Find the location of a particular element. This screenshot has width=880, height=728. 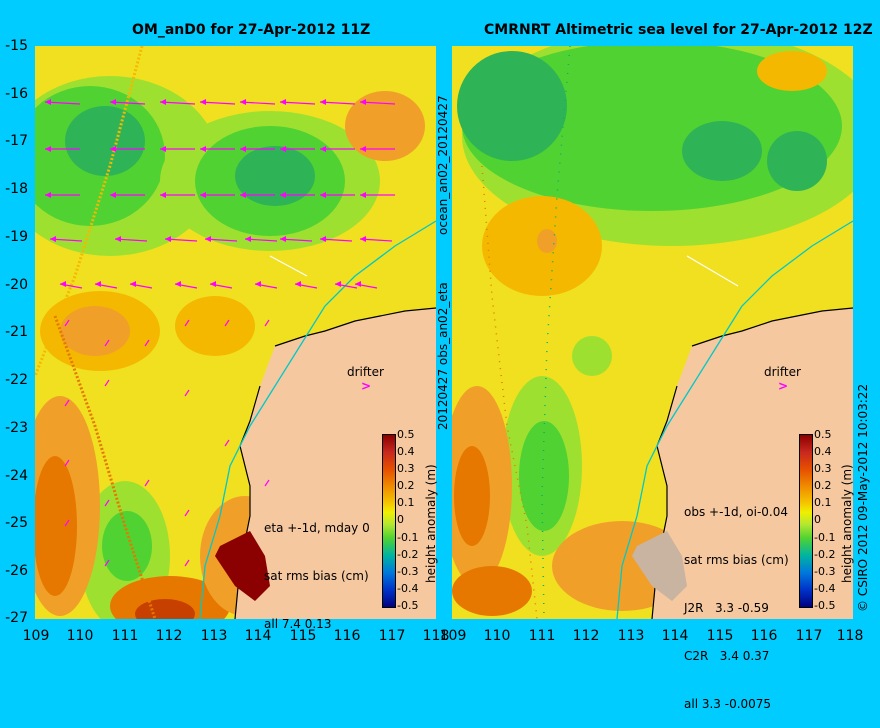

right-drifter-label: drifter > is located at coordinates (782, 379).